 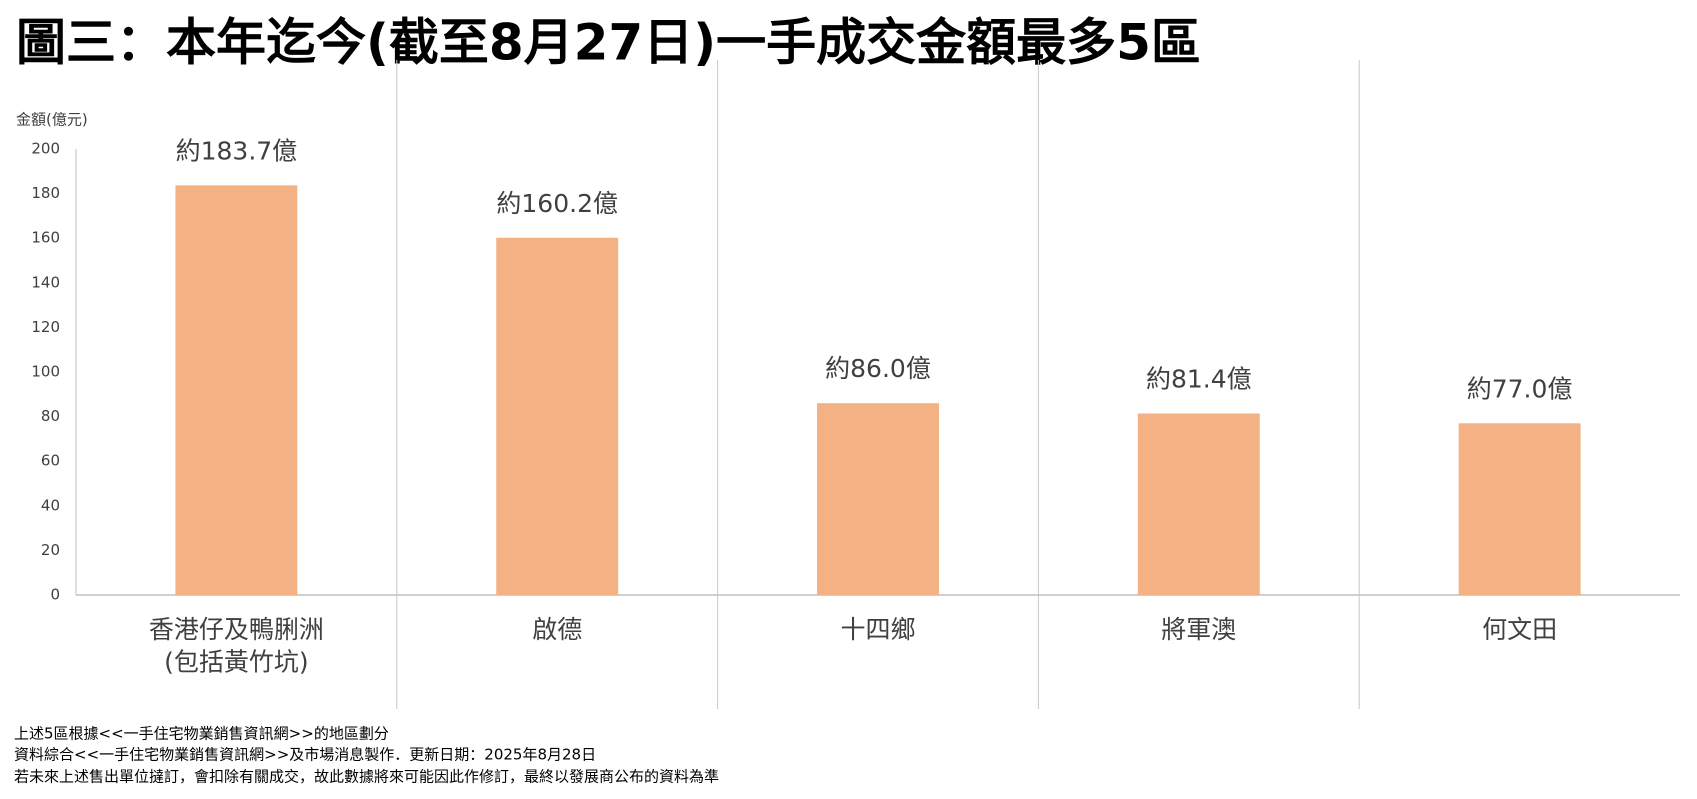 I want to click on y-tick-label: 200, so click(x=45, y=149).